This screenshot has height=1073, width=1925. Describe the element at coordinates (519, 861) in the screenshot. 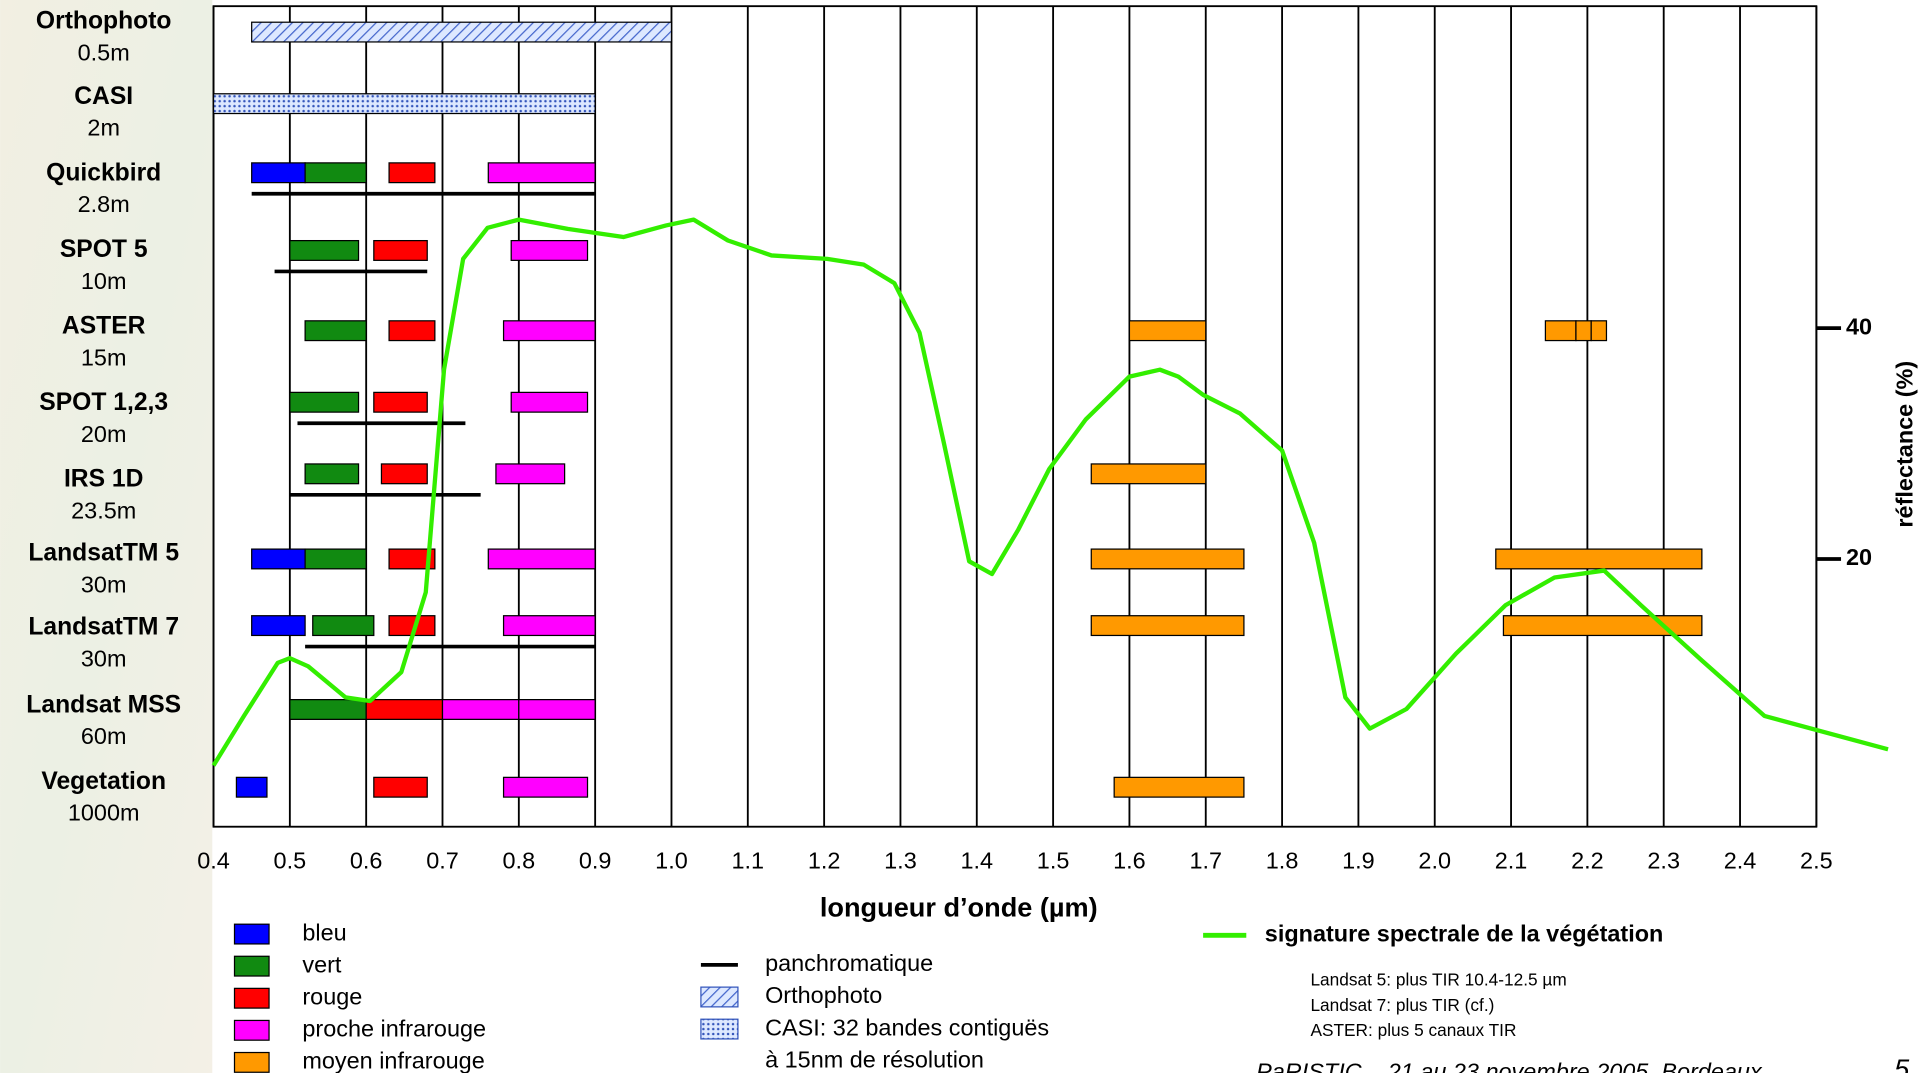

I see `x-tick-label: 0.8` at that location.